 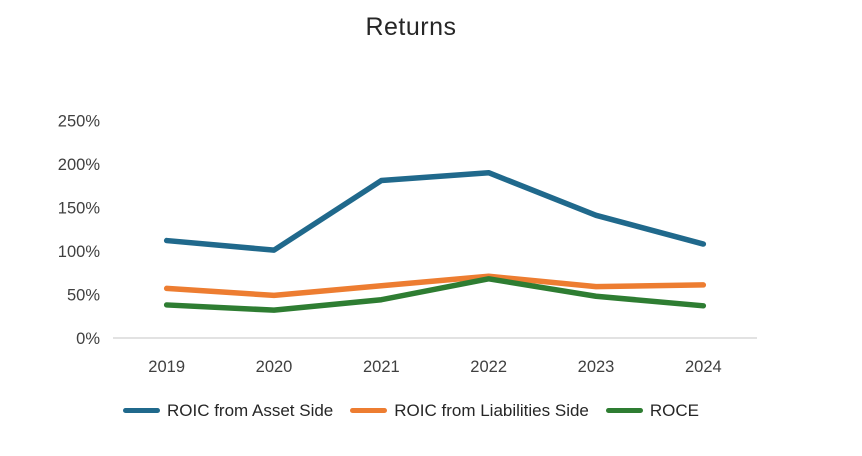 What do you see at coordinates (250, 410) in the screenshot?
I see `legend-label: ROIC from Asset Side` at bounding box center [250, 410].